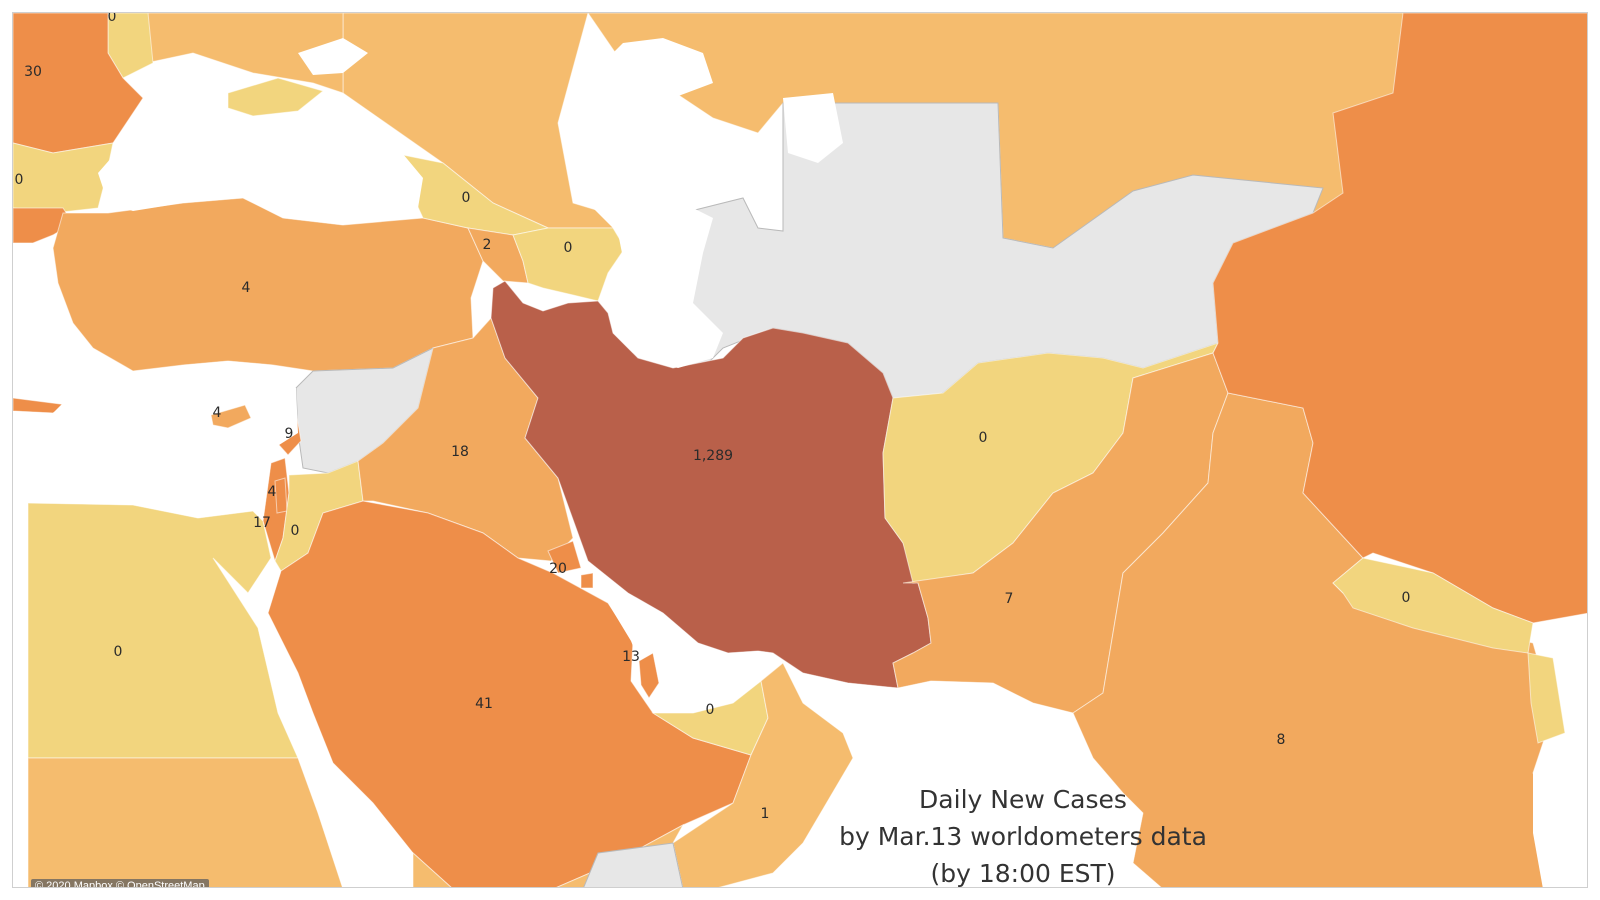  I want to click on value-label-jordan: 0, so click(295, 531).